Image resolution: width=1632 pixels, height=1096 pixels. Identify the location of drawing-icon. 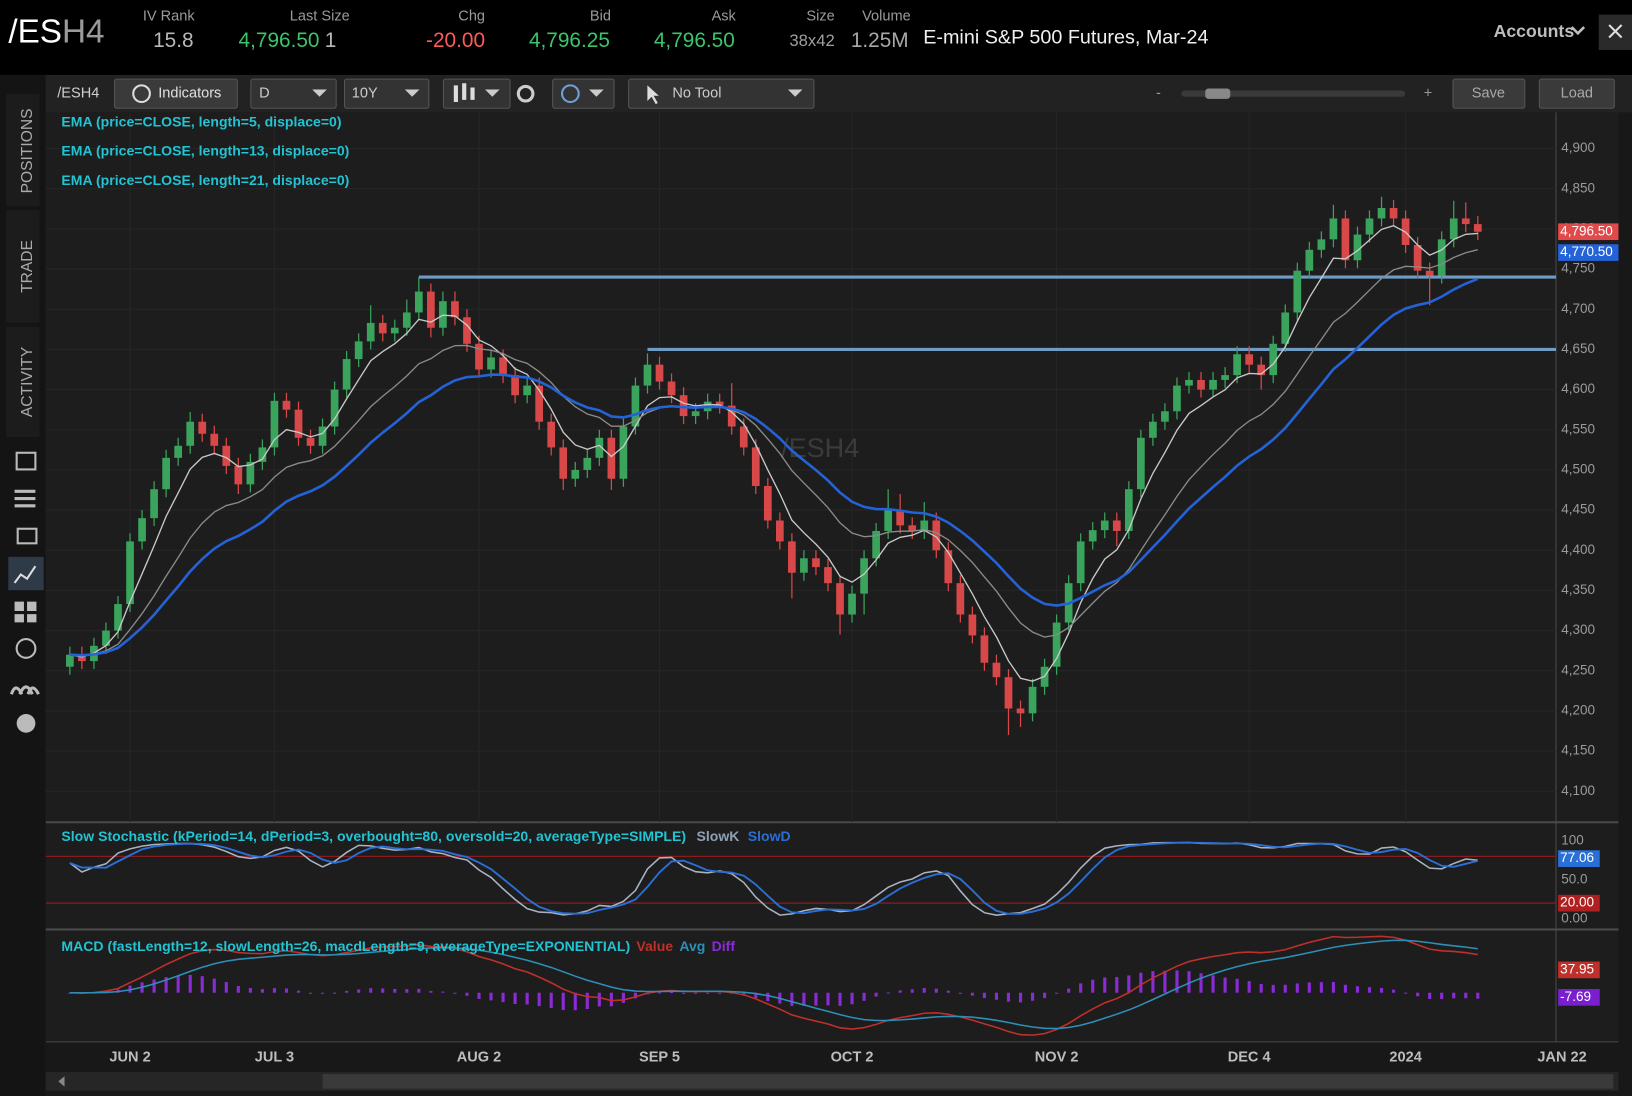
(570, 94).